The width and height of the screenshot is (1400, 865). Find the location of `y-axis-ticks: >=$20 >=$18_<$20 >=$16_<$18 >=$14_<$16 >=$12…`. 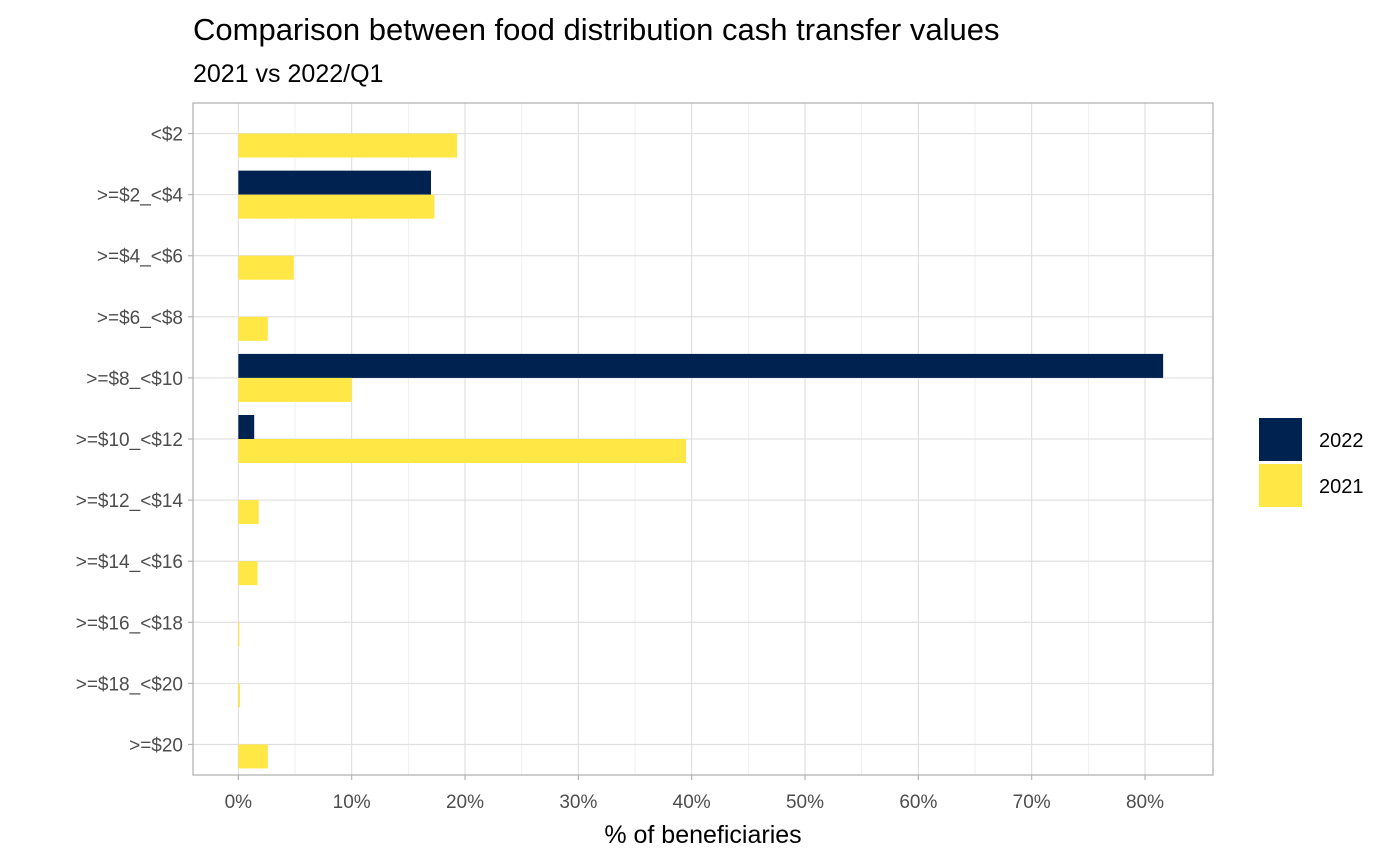

y-axis-ticks: >=$20 >=$18_<$20 >=$16_<$18 >=$14_<$16 >=$12… is located at coordinates (134, 440).